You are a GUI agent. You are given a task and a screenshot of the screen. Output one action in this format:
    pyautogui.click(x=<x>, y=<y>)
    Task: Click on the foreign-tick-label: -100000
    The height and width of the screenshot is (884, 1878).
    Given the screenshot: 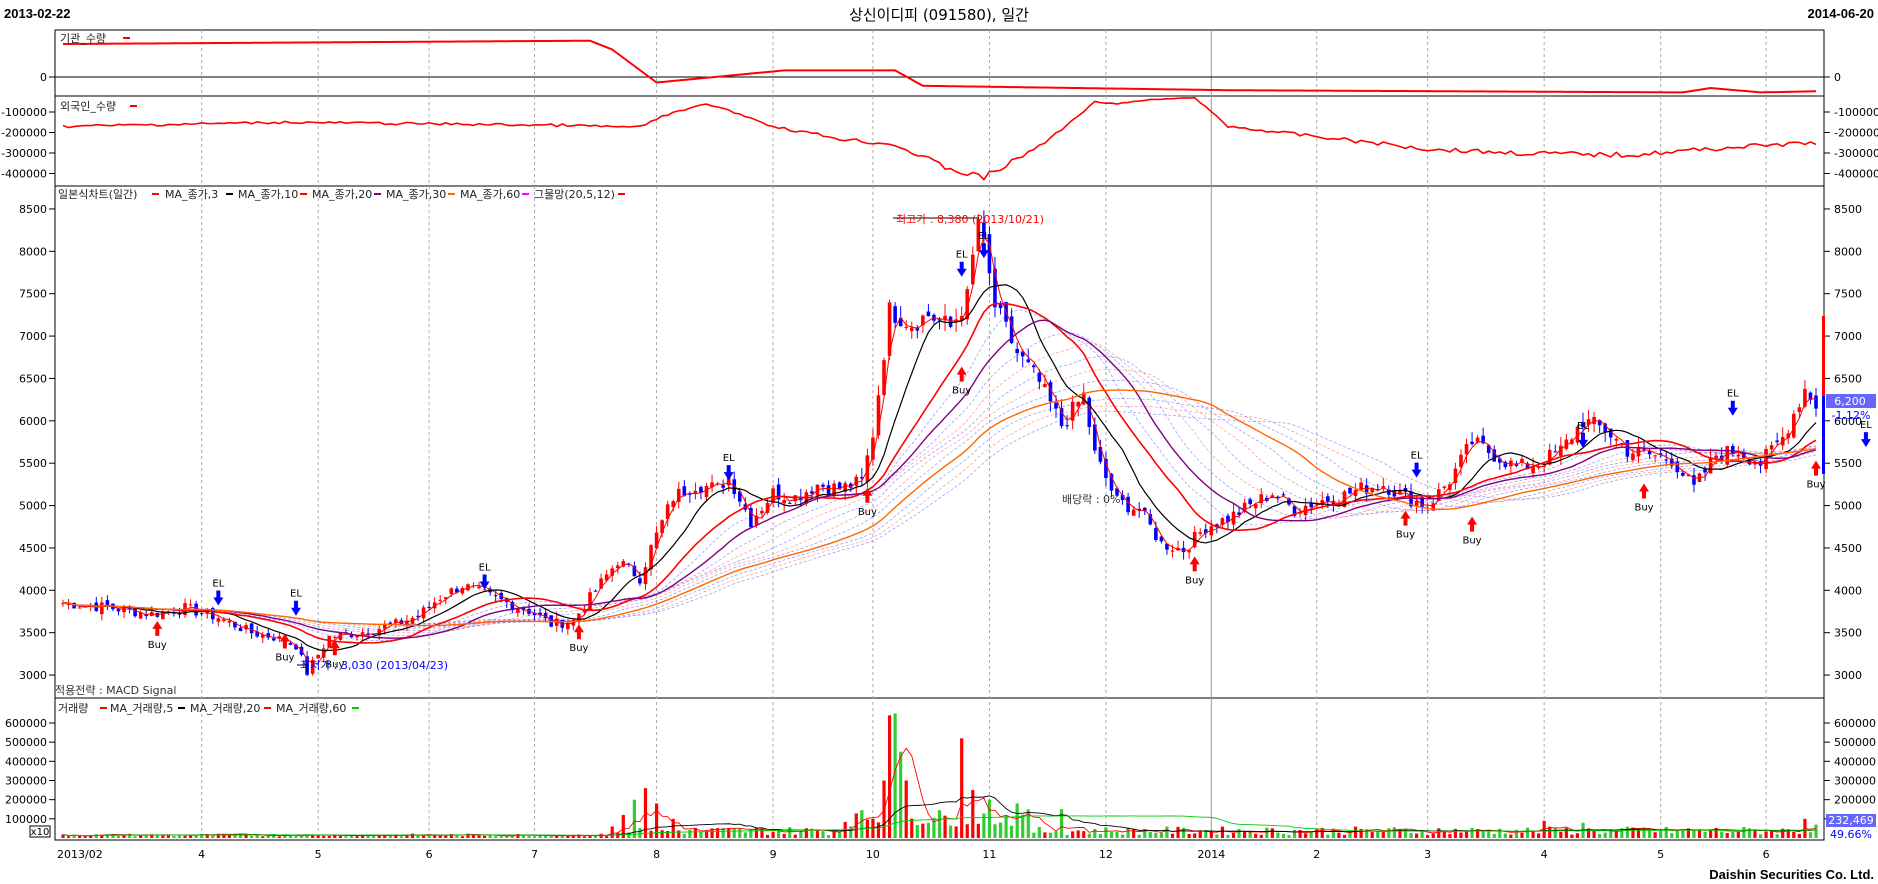 What is the action you would take?
    pyautogui.click(x=24, y=112)
    